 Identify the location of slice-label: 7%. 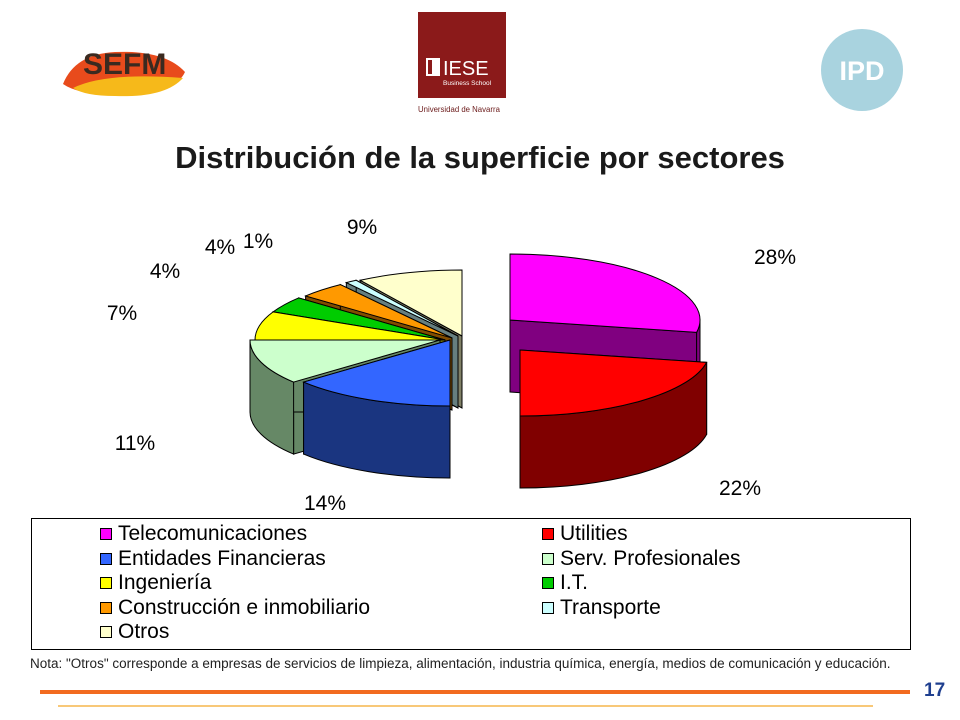
(122, 313).